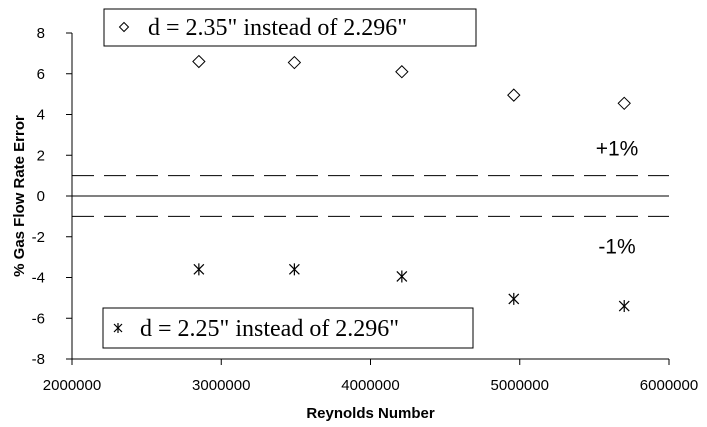 The height and width of the screenshot is (427, 707). Describe the element at coordinates (41, 155) in the screenshot. I see `y-tick-label: 2` at that location.